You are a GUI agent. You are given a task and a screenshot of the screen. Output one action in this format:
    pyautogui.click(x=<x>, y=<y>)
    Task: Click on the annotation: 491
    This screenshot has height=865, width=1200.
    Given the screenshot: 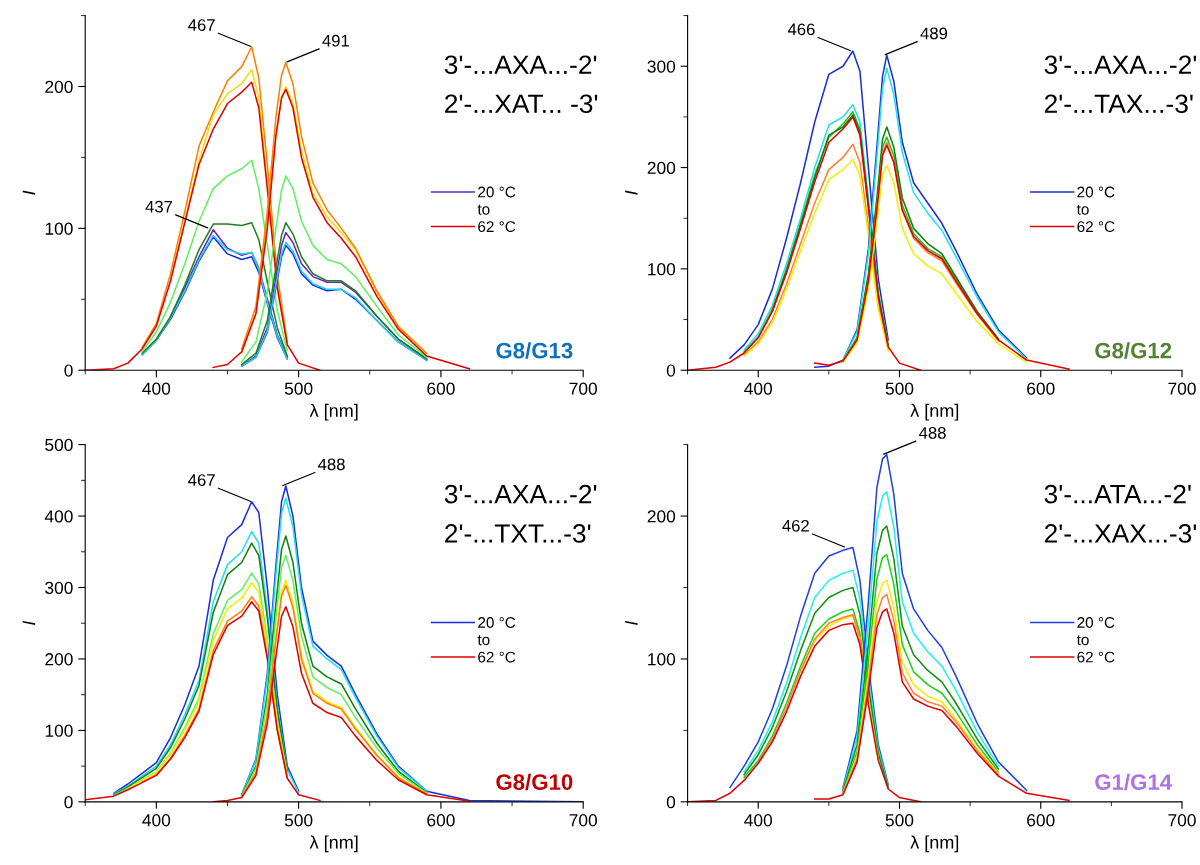 What is the action you would take?
    pyautogui.click(x=335, y=40)
    